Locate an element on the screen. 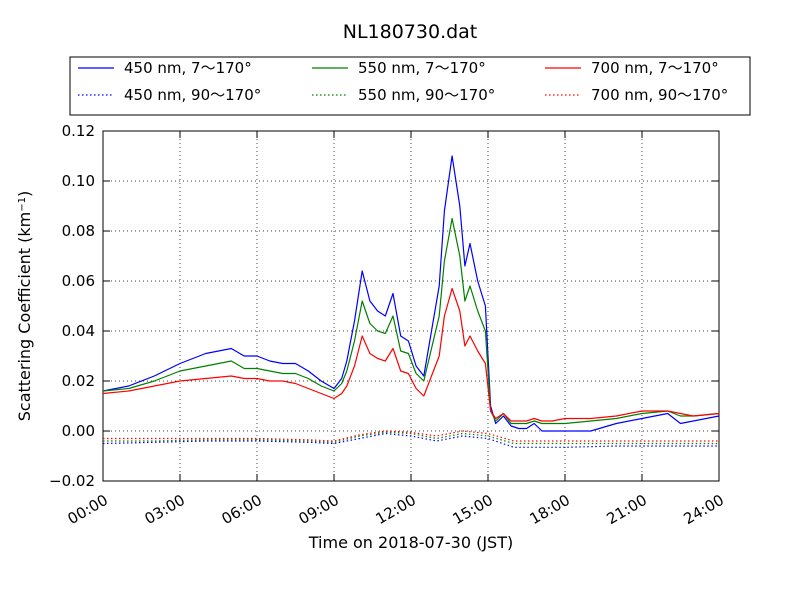 This screenshot has height=600, width=800. y-axis-label-main: Scattering Coefficient (km is located at coordinates (24, 317).